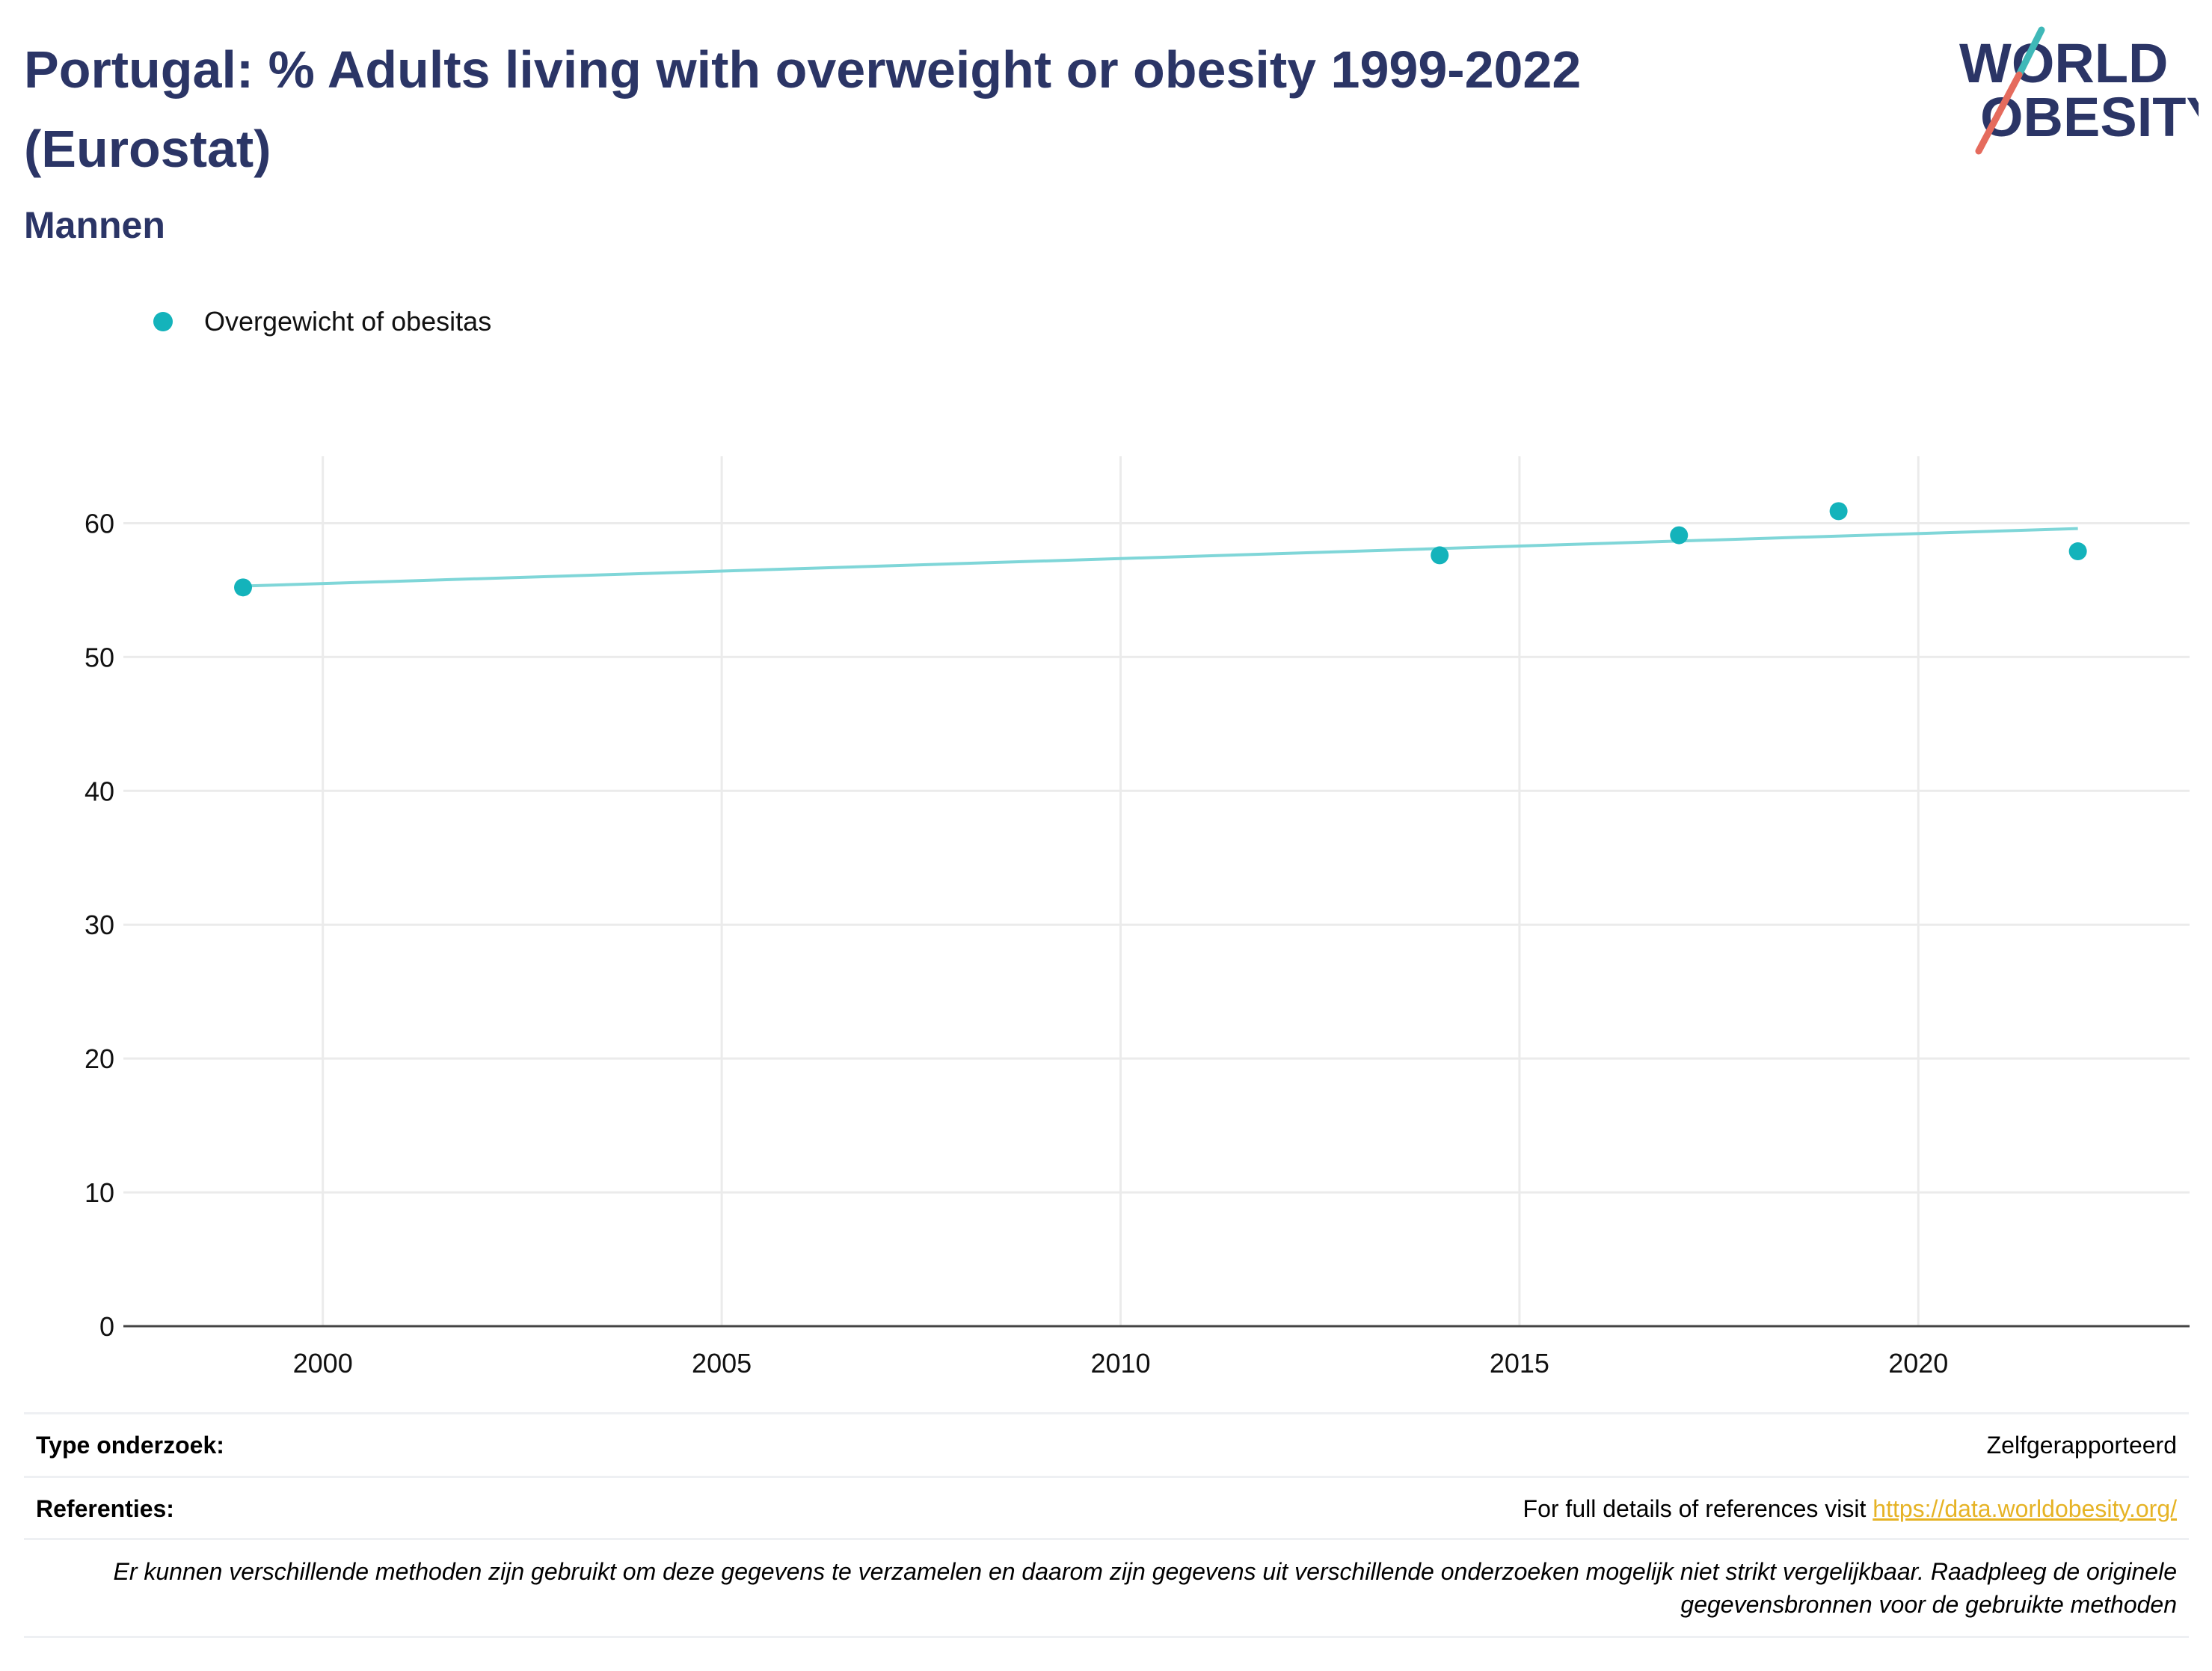  Describe the element at coordinates (2089, 117) in the screenshot. I see `logo-line2: OBESITY` at that location.